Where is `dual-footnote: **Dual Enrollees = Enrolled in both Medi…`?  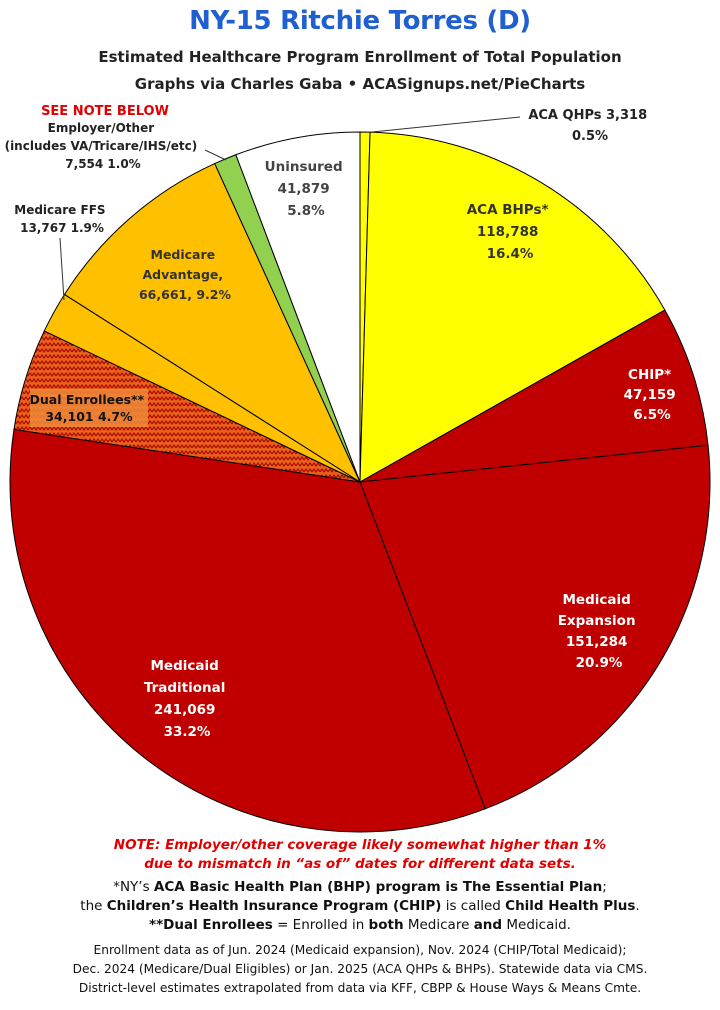 dual-footnote: **Dual Enrollees = Enrolled in both Medi… is located at coordinates (360, 925).